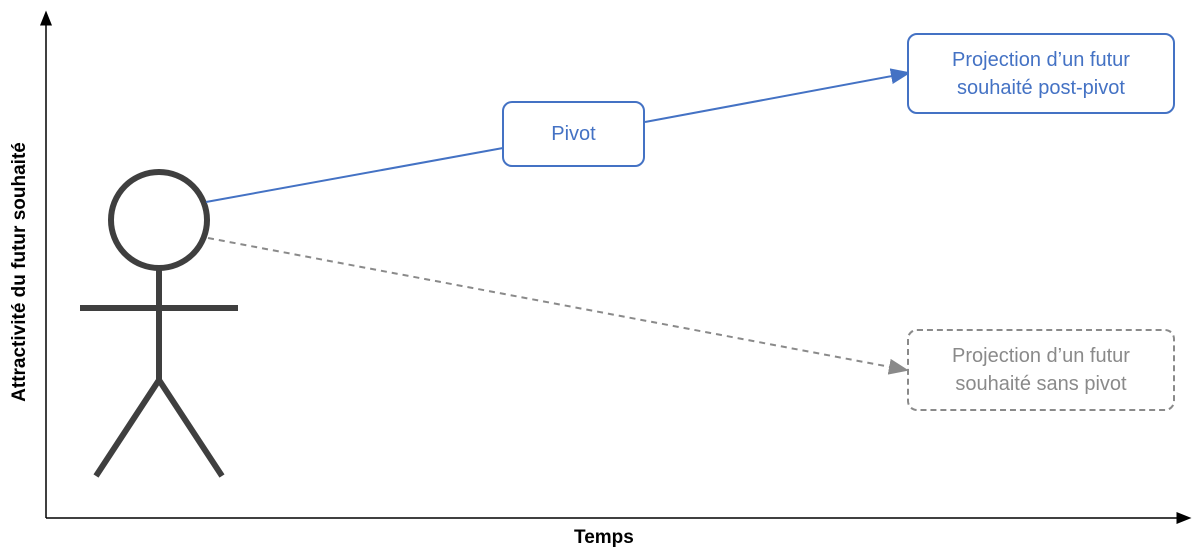  Describe the element at coordinates (1041, 59) in the screenshot. I see `post-pivot-line-1: Projection d’un futur` at that location.